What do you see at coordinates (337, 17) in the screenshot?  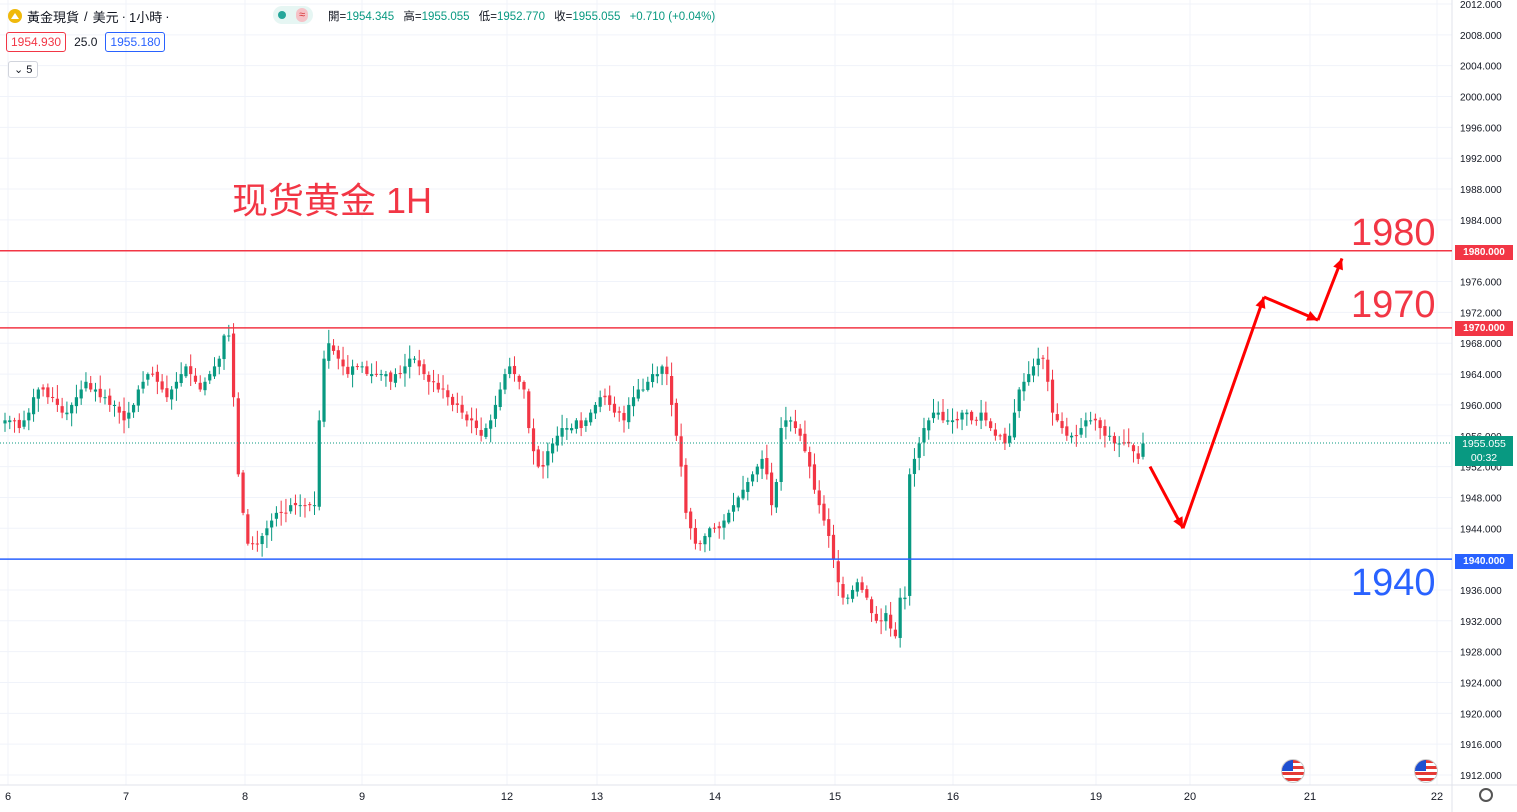 I see `open-key: 開=` at bounding box center [337, 17].